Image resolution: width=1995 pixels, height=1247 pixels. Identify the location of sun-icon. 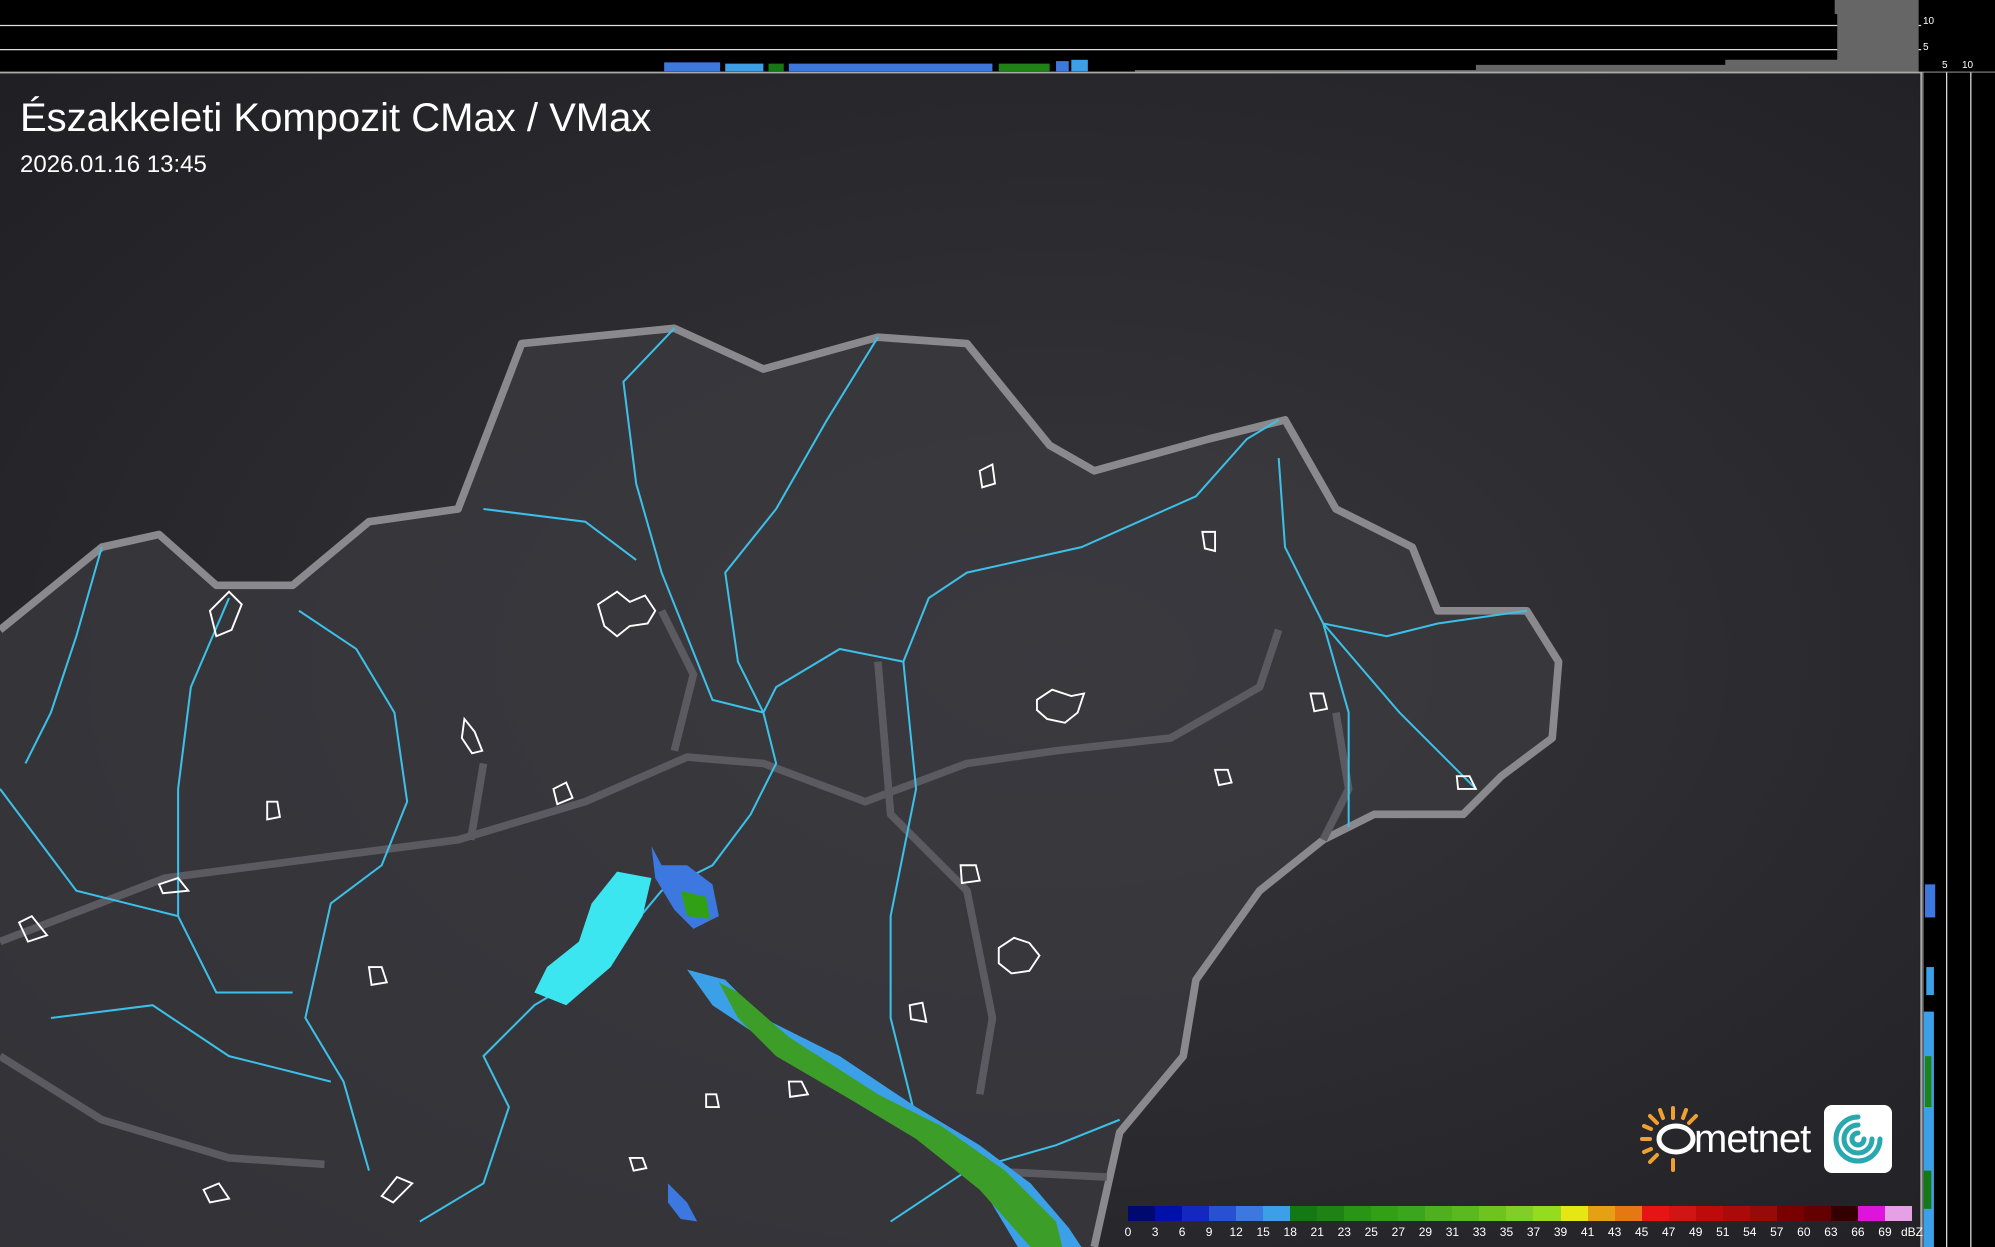
(1669, 1139).